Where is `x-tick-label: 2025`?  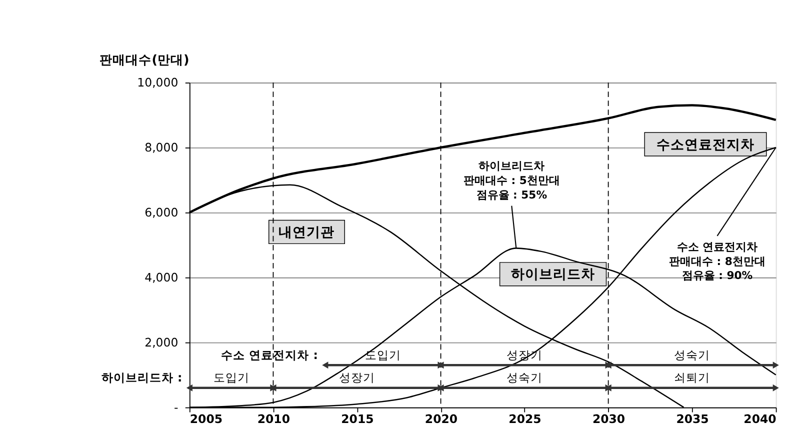
x-tick-label: 2025 is located at coordinates (525, 419).